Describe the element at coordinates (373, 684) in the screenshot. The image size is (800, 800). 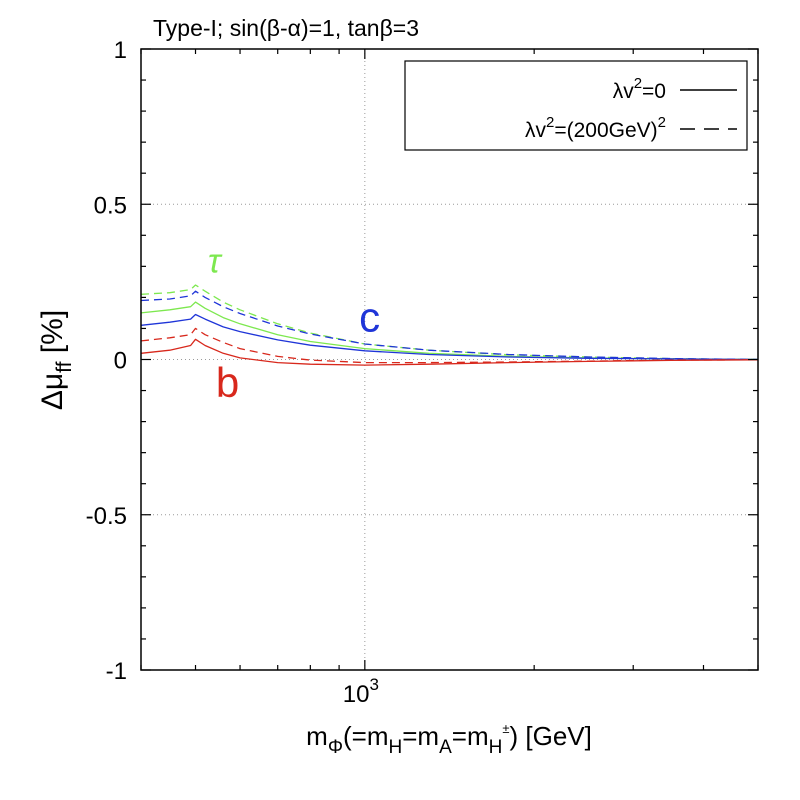
I see `x-tick-label-exp: 3` at that location.